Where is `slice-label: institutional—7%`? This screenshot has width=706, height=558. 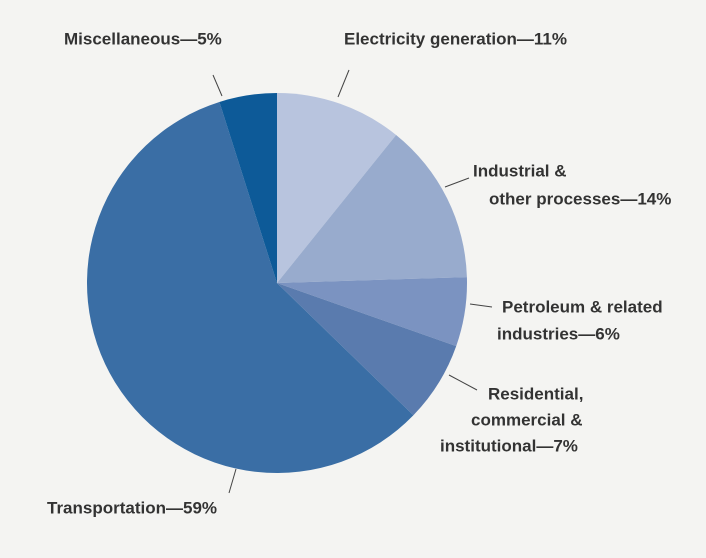
slice-label: institutional—7% is located at coordinates (509, 445).